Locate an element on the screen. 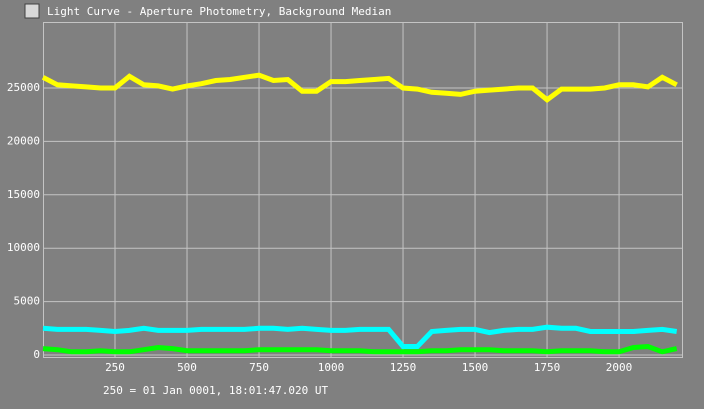 The height and width of the screenshot is (409, 704). x-tick-label: 1500 is located at coordinates (475, 367).